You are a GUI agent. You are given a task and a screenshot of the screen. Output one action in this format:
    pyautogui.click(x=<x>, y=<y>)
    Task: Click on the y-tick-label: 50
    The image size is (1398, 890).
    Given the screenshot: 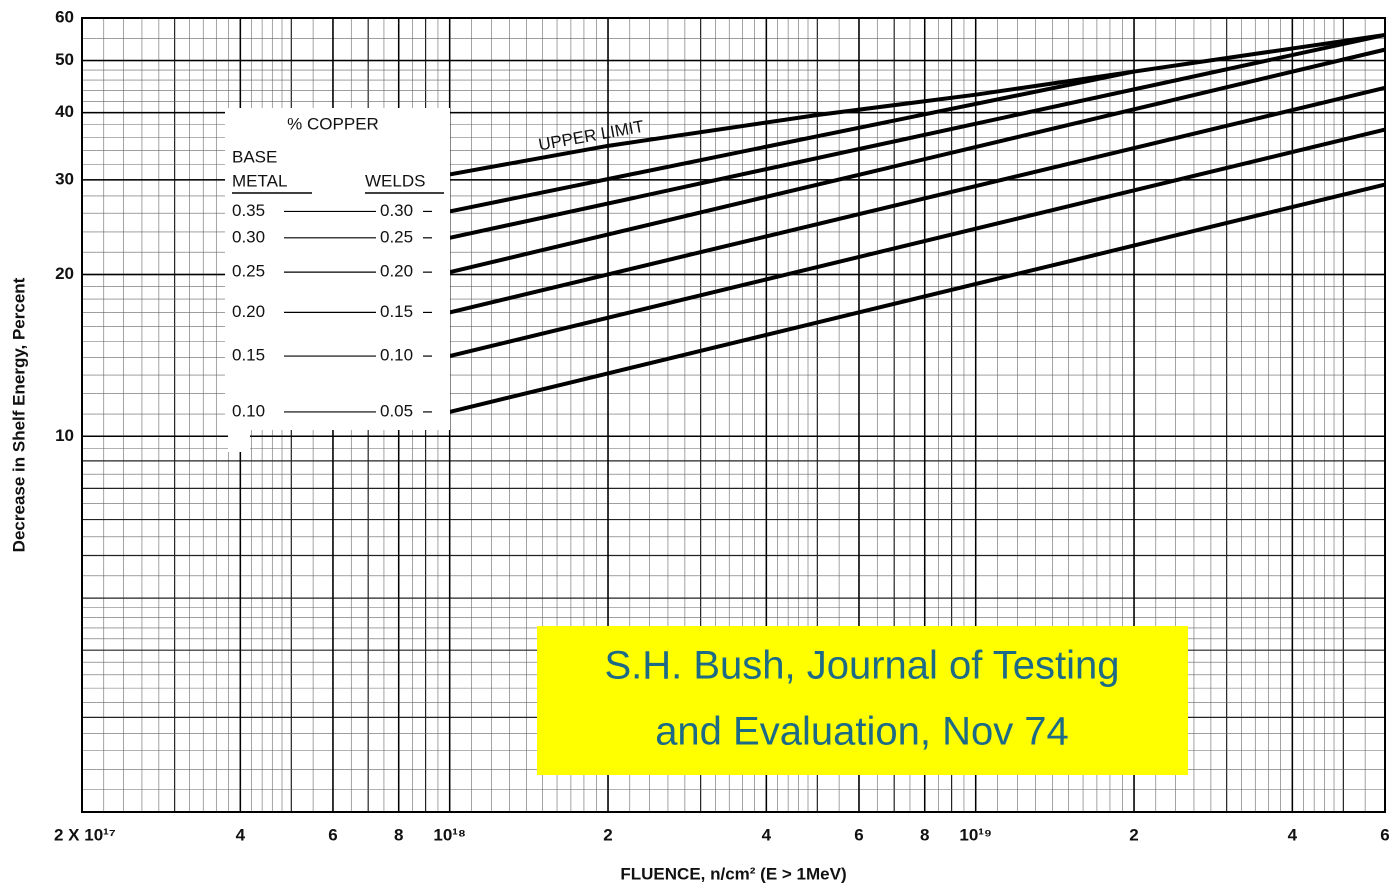 What is the action you would take?
    pyautogui.click(x=64, y=59)
    